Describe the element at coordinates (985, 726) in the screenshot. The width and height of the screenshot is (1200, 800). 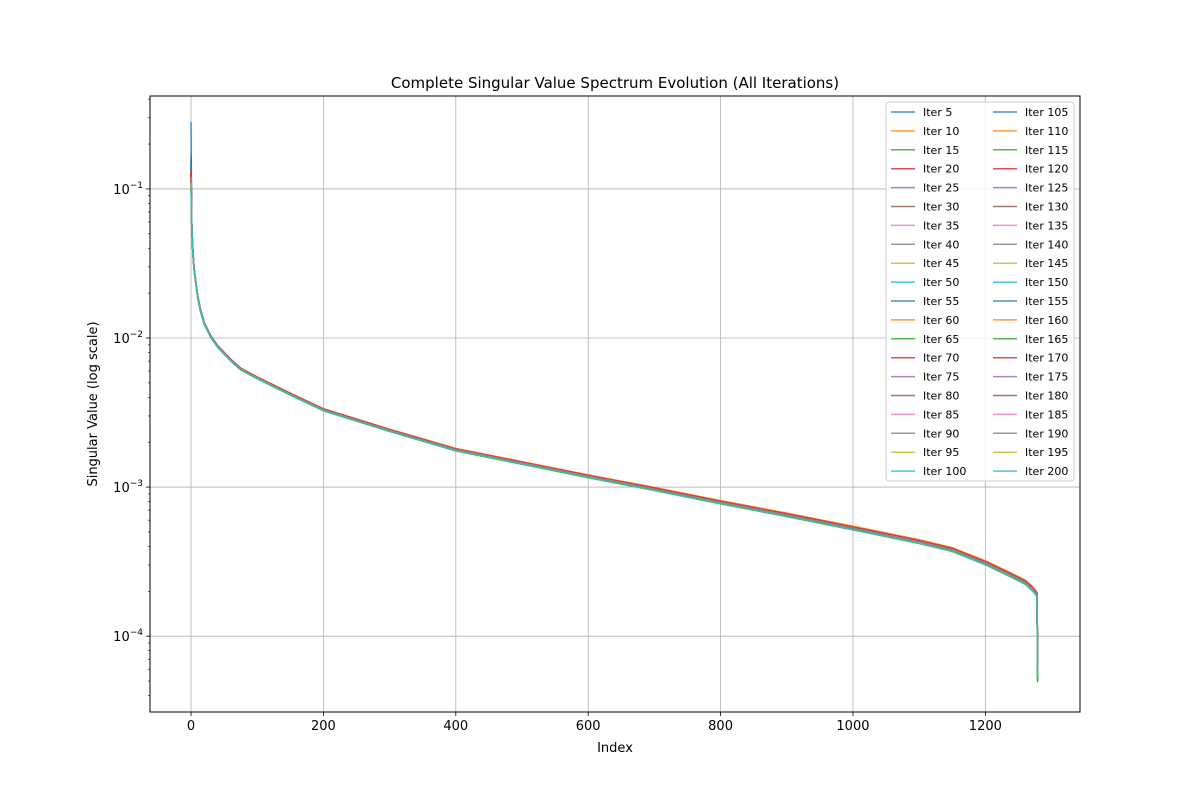
I see `x-tick-label: 1200` at that location.